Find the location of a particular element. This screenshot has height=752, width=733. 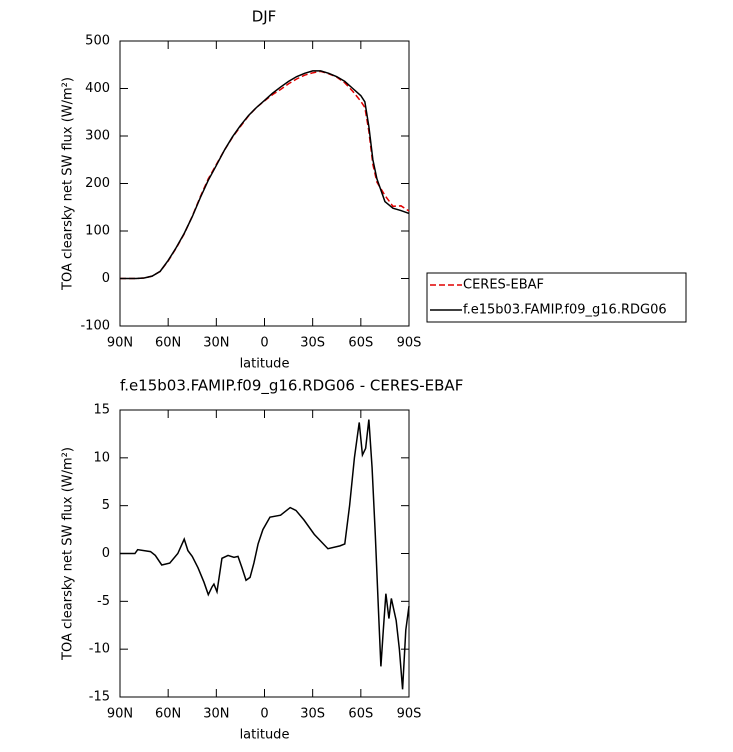

y-tick-label: 15 is located at coordinates (101, 410).